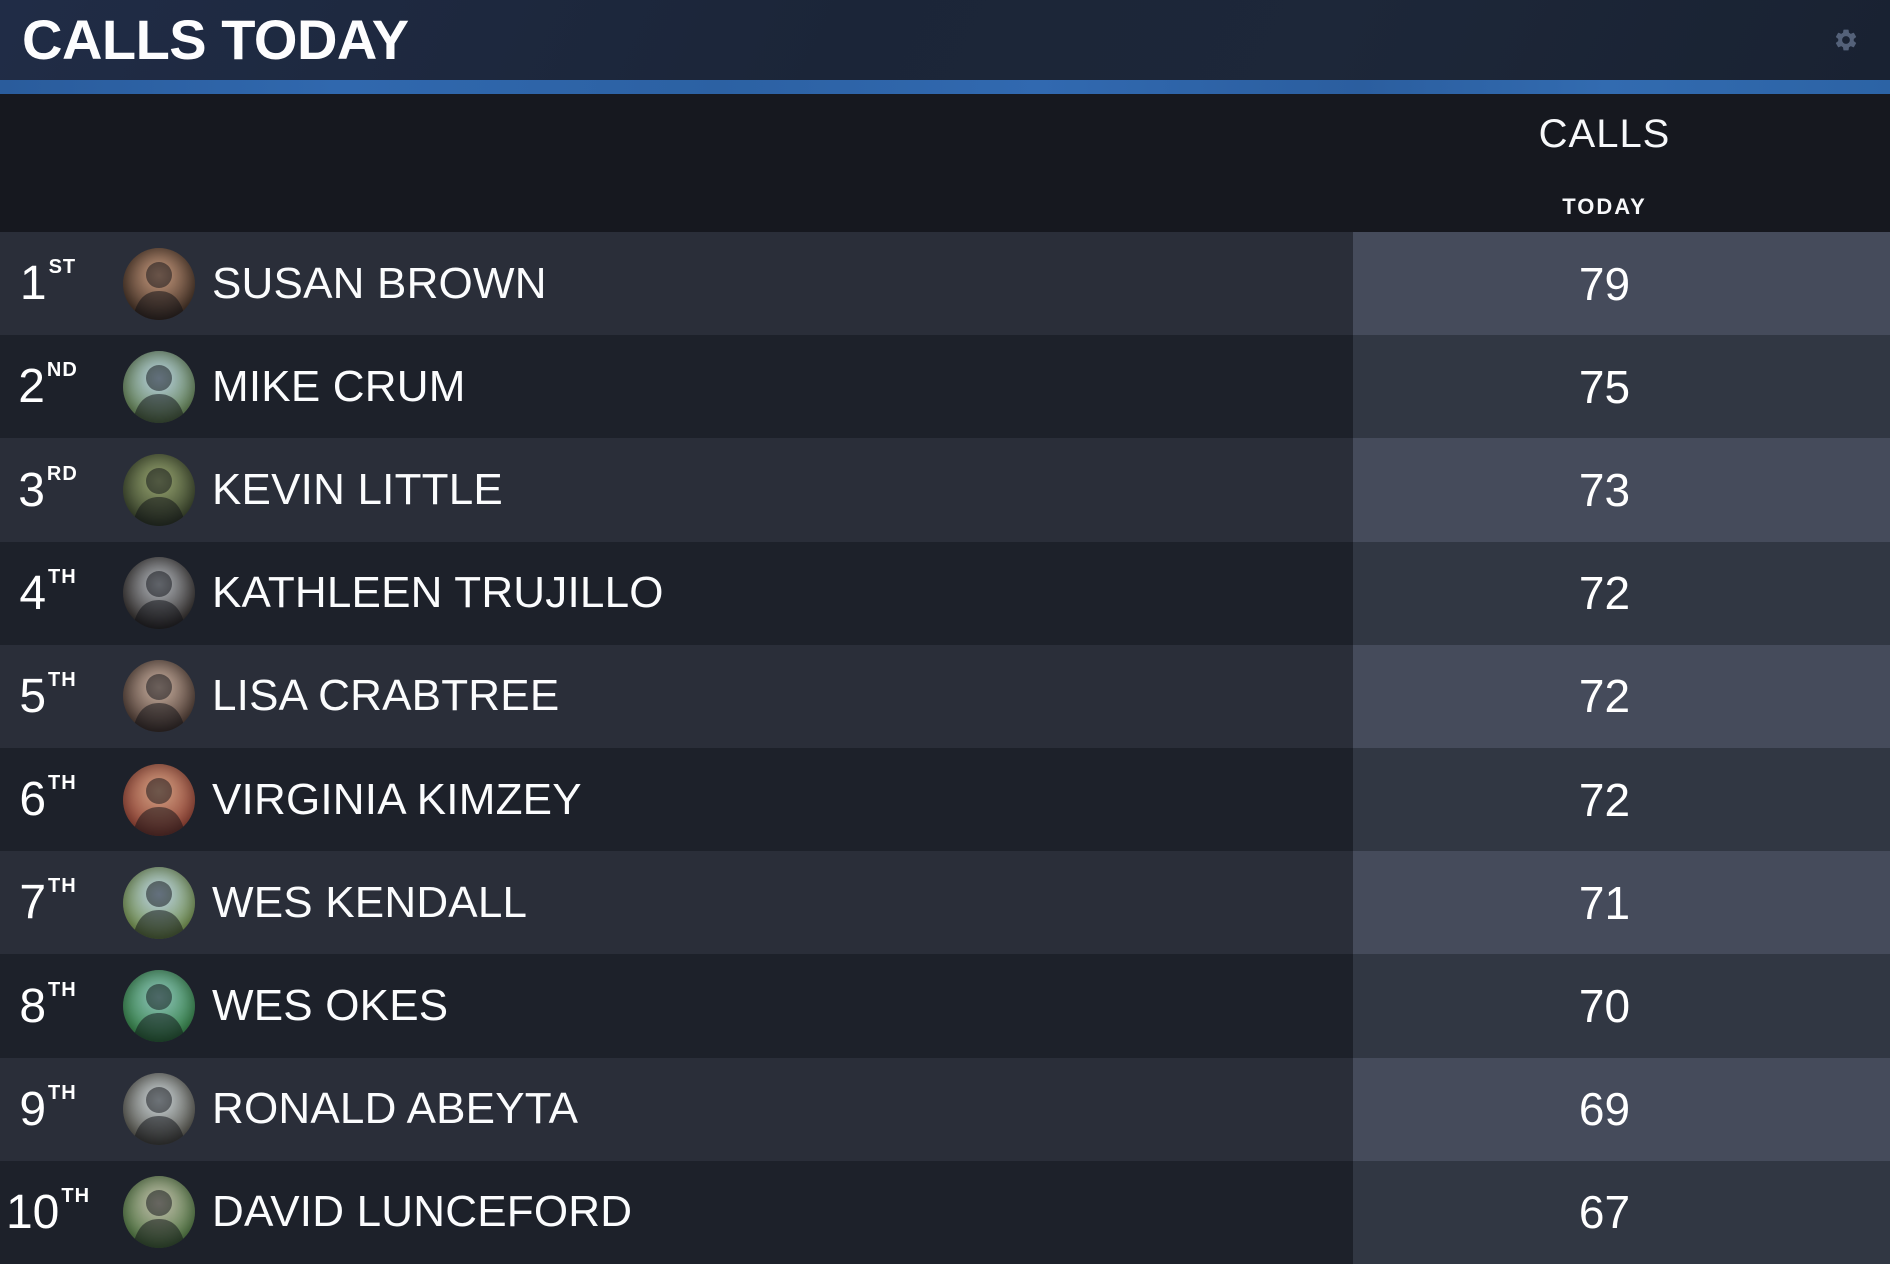  Describe the element at coordinates (1621, 163) in the screenshot. I see `calls-column-header: CALLS TODAY` at that location.